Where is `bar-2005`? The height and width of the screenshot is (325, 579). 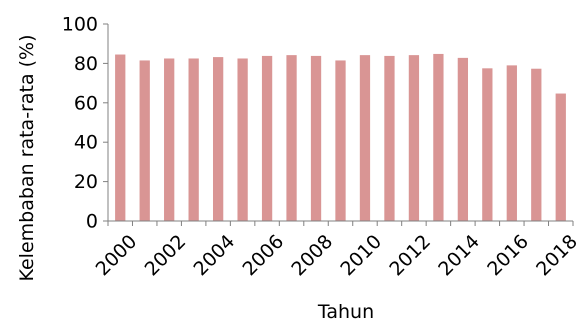
bar-2005 is located at coordinates (242, 140).